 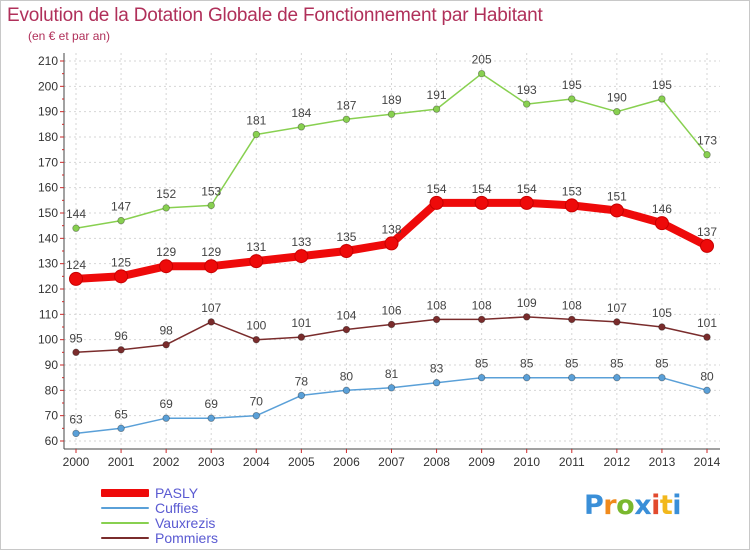 I want to click on chart-subtitle: (en € et par an), so click(x=69, y=36).